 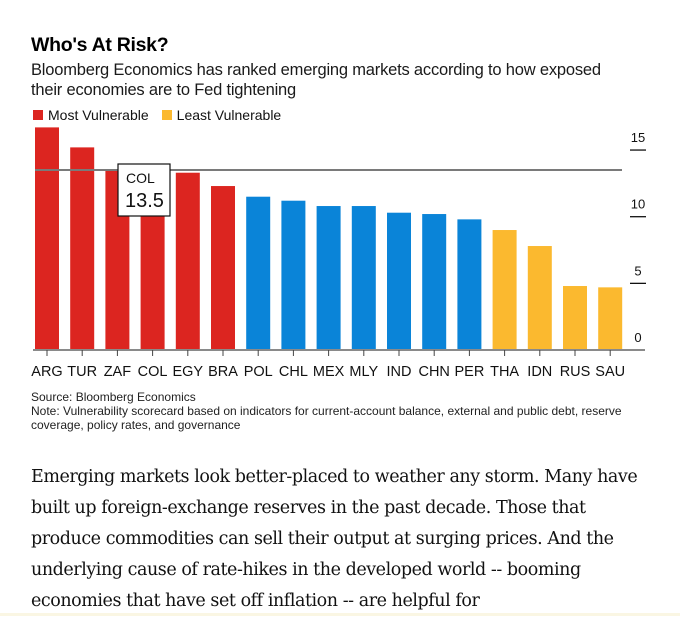 I want to click on x-tick-label: CHN, so click(x=433, y=372).